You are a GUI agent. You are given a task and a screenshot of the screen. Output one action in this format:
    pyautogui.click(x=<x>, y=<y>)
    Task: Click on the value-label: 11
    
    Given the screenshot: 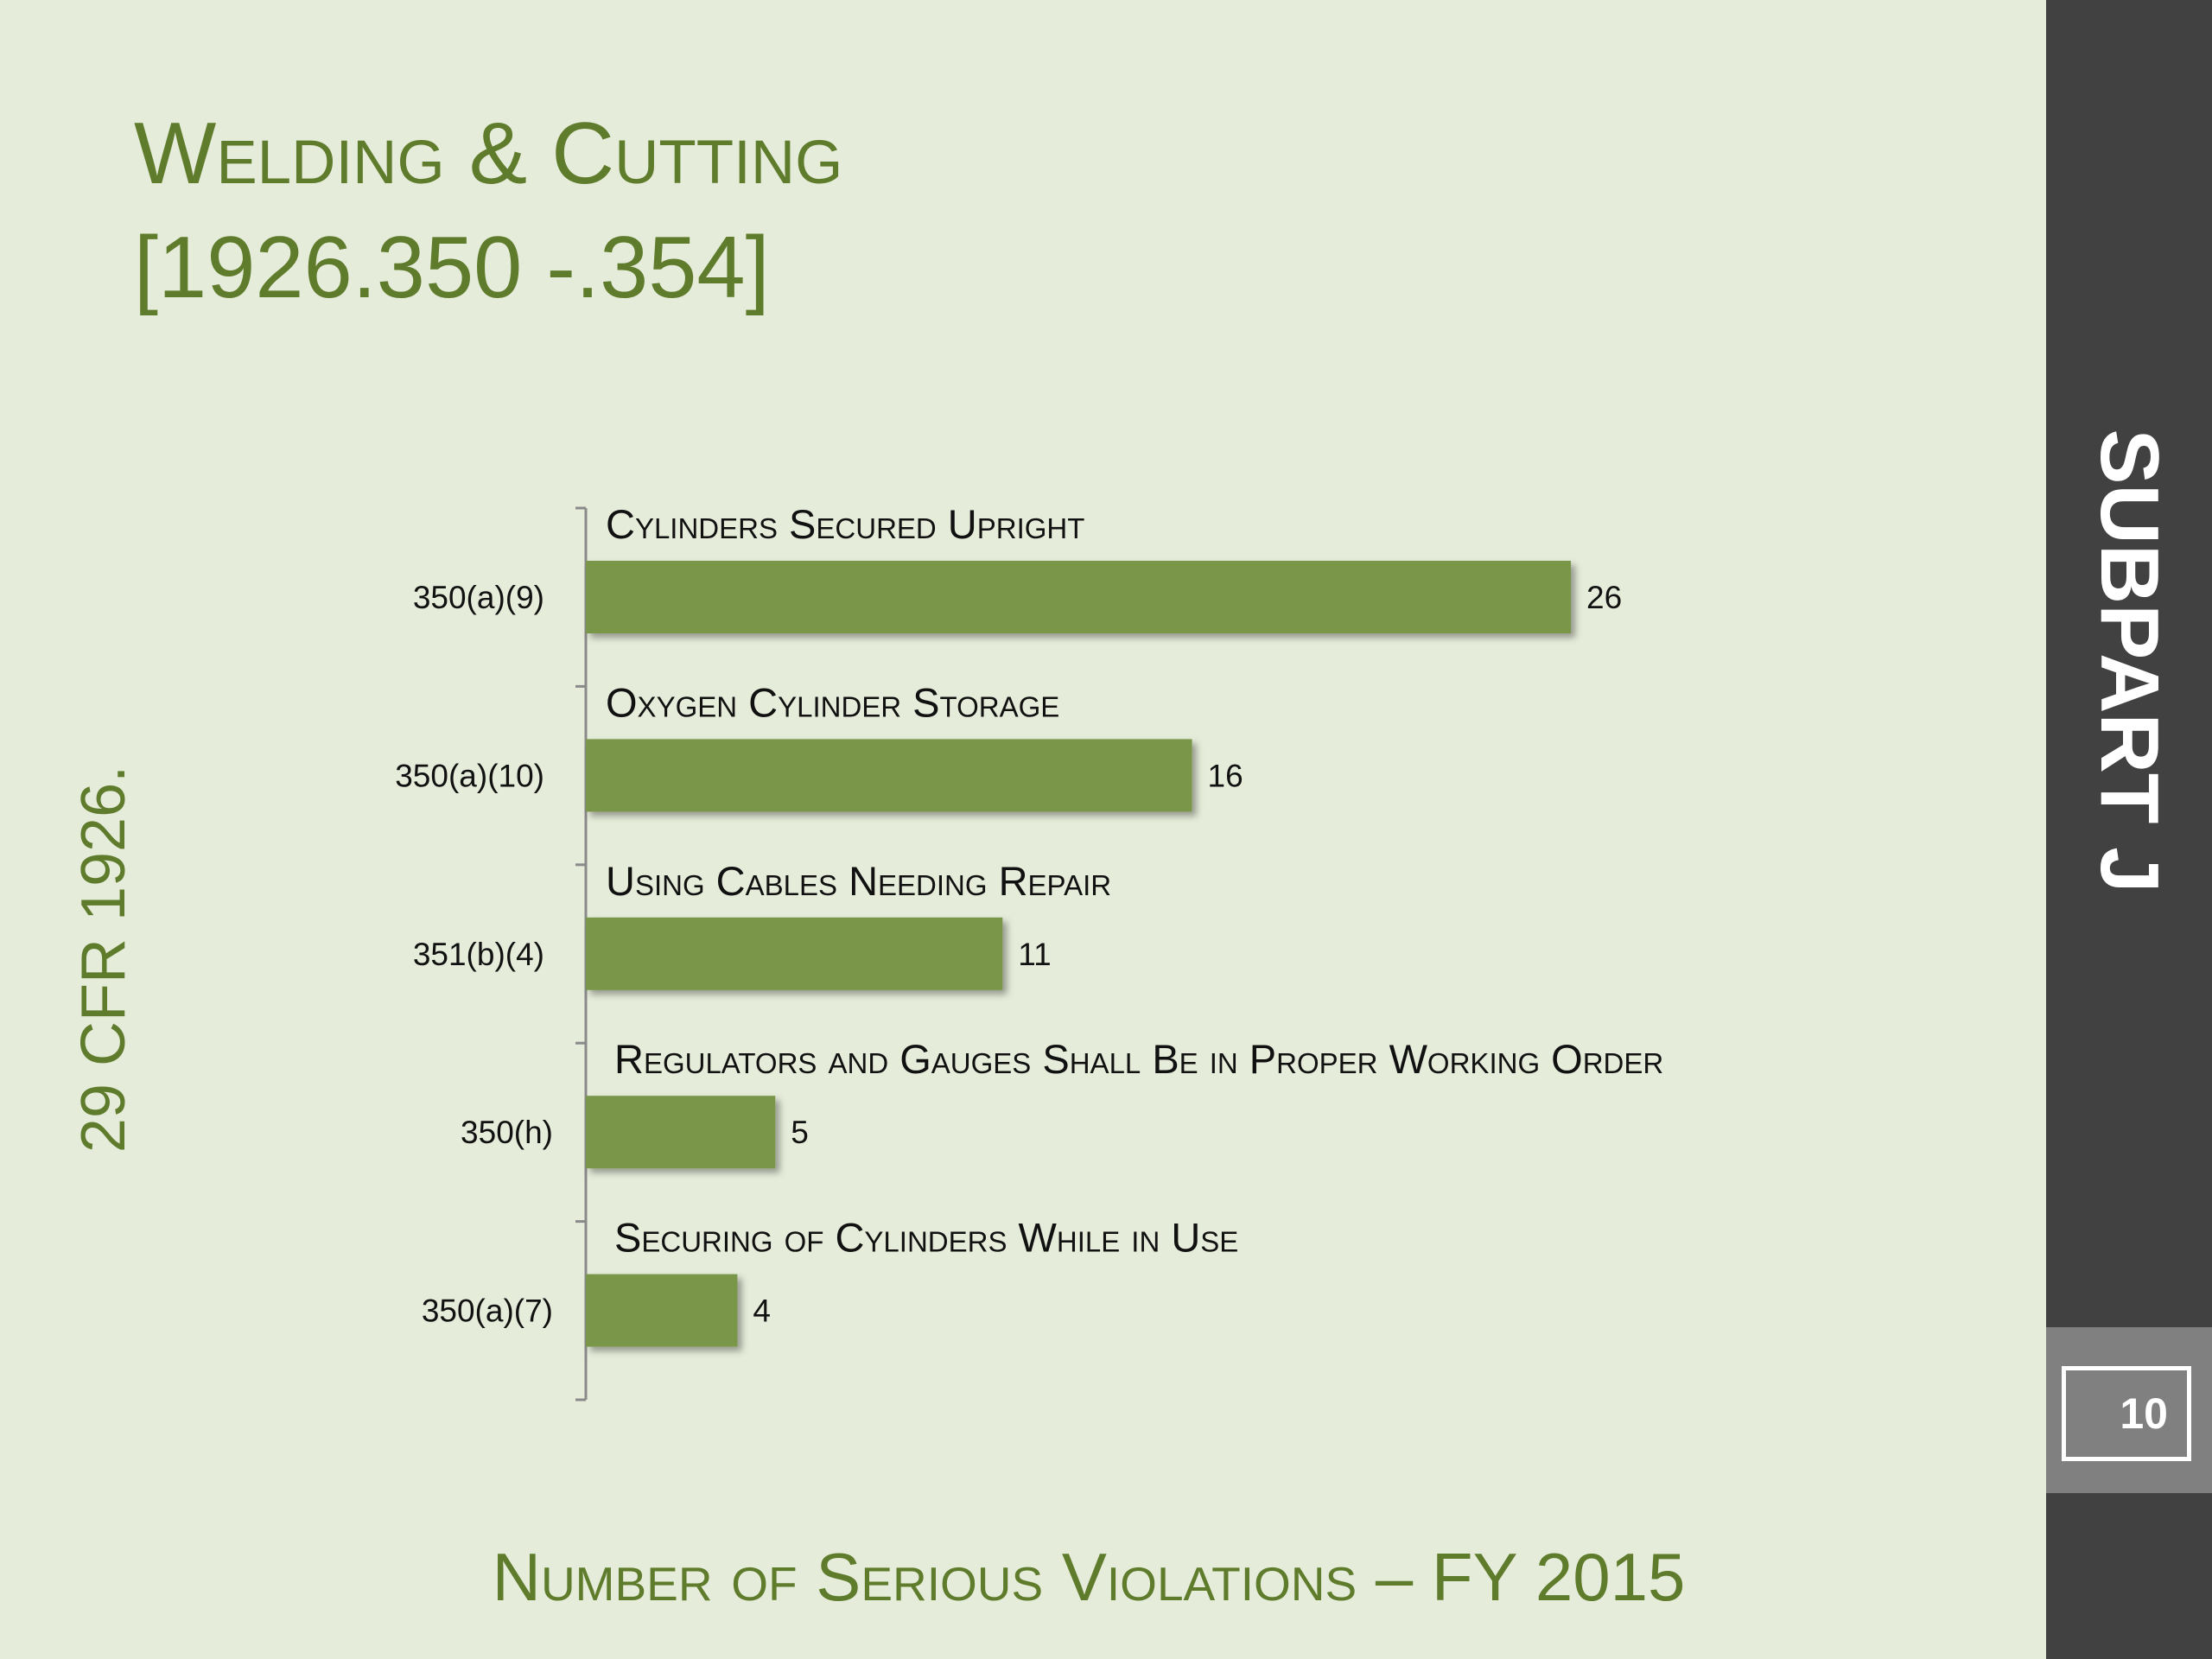 What is the action you would take?
    pyautogui.click(x=1034, y=955)
    